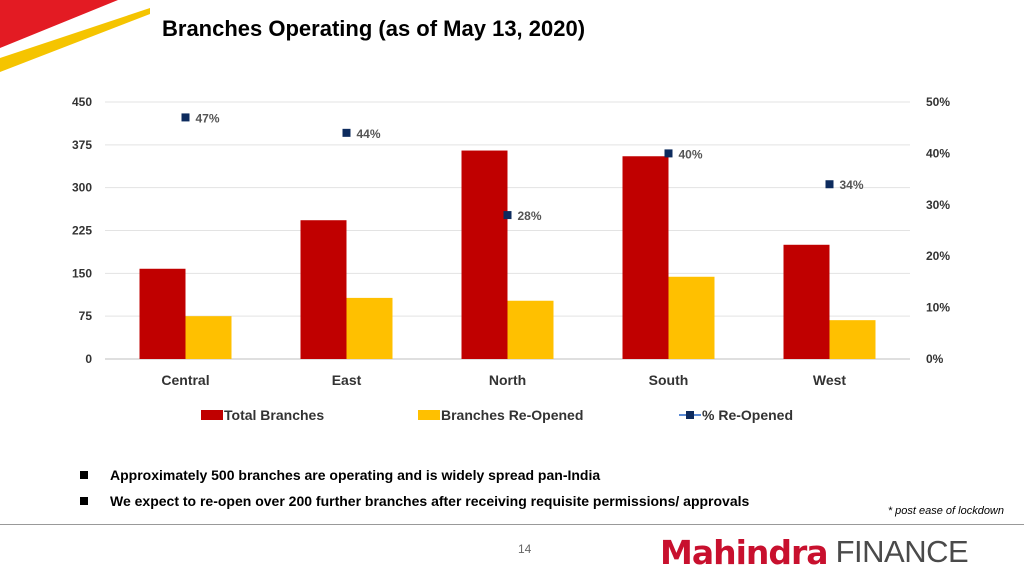  Describe the element at coordinates (374, 28) in the screenshot. I see `page-title: Branches Operating (as of May 13, 2020)` at that location.